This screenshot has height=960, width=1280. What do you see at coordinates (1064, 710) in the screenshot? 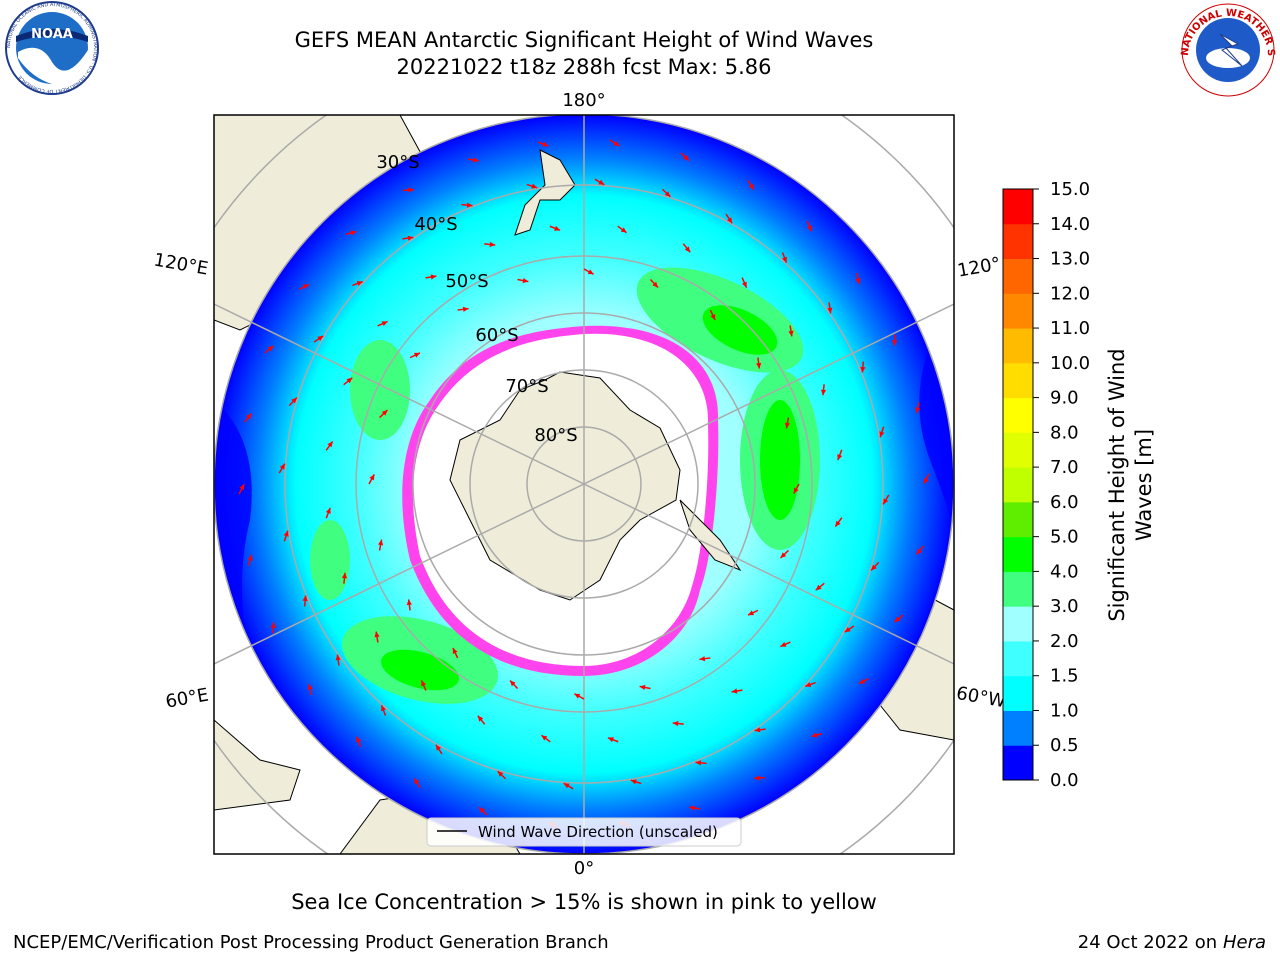
I see `colorbar-tick-label: 1.0` at bounding box center [1064, 710].